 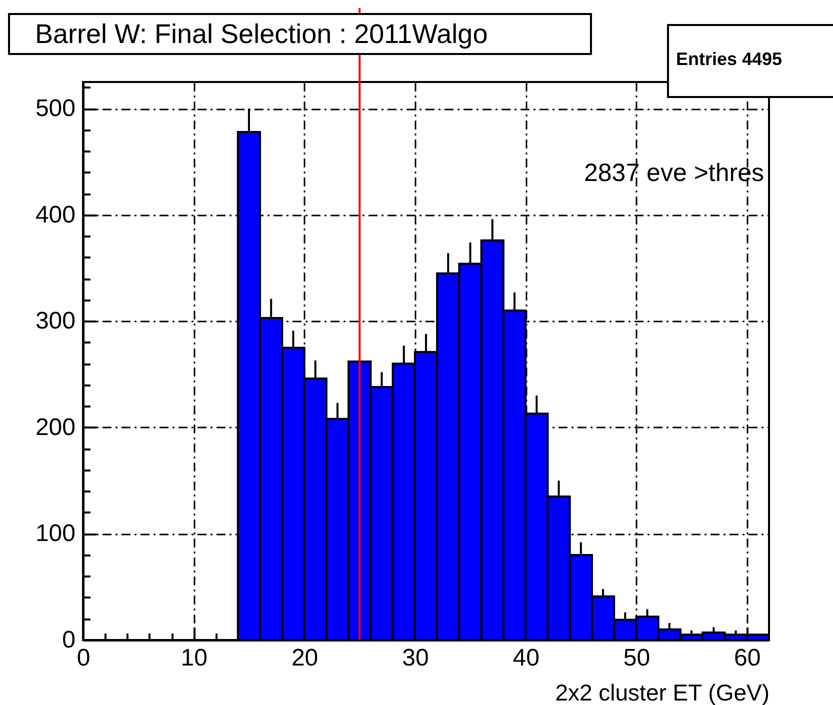 What do you see at coordinates (261, 34) in the screenshot?
I see `chart-title: Barrel W: Final Selection : 2011Walgo` at bounding box center [261, 34].